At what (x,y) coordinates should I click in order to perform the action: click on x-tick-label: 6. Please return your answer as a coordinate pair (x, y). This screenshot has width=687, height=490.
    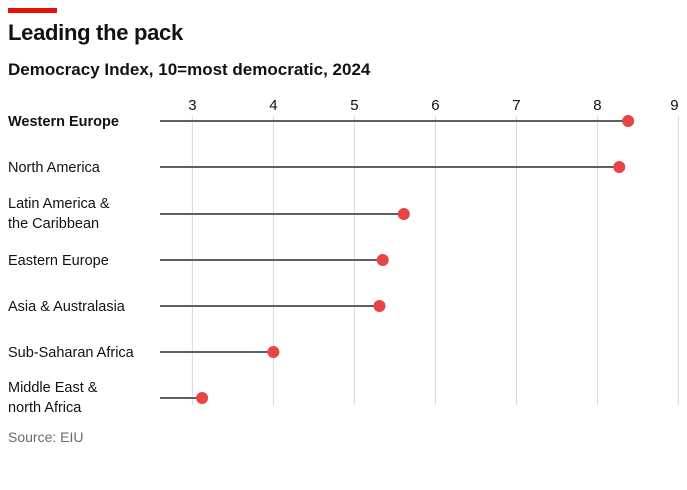
    Looking at the image, I should click on (435, 105).